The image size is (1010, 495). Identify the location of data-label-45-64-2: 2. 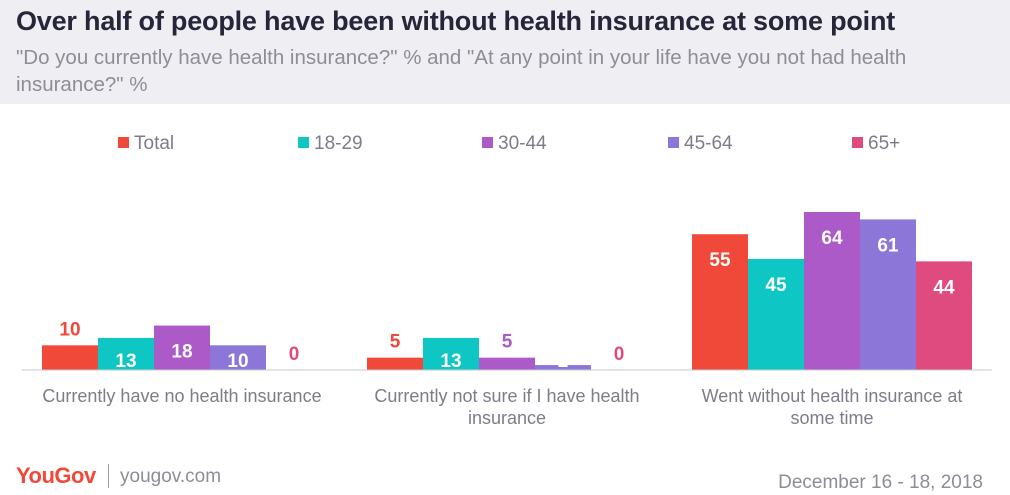
(563, 361).